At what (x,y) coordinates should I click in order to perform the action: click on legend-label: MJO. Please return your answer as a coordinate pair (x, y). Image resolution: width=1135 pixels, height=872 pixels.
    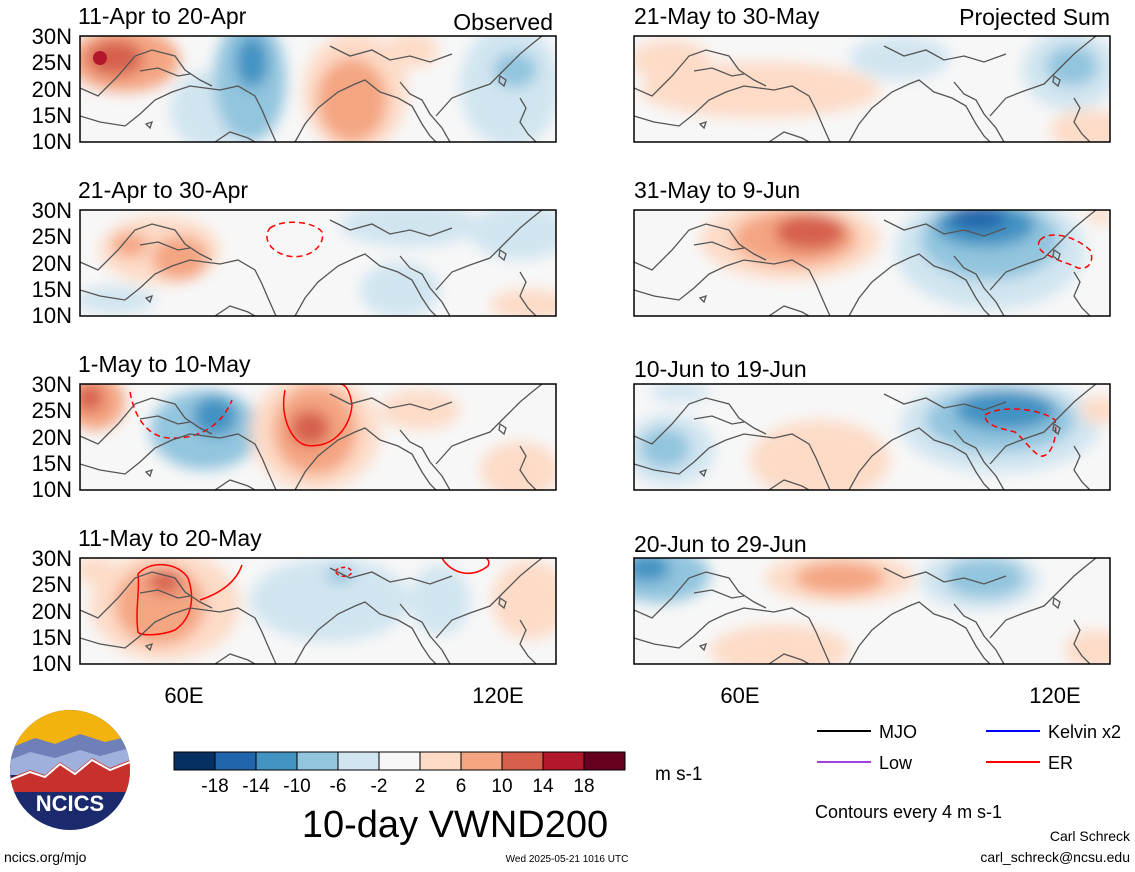
    Looking at the image, I should click on (898, 732).